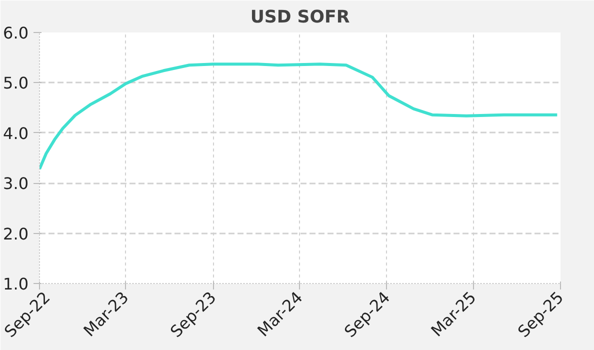 The width and height of the screenshot is (594, 350). I want to click on y-tick-label: 1.0, so click(16, 284).